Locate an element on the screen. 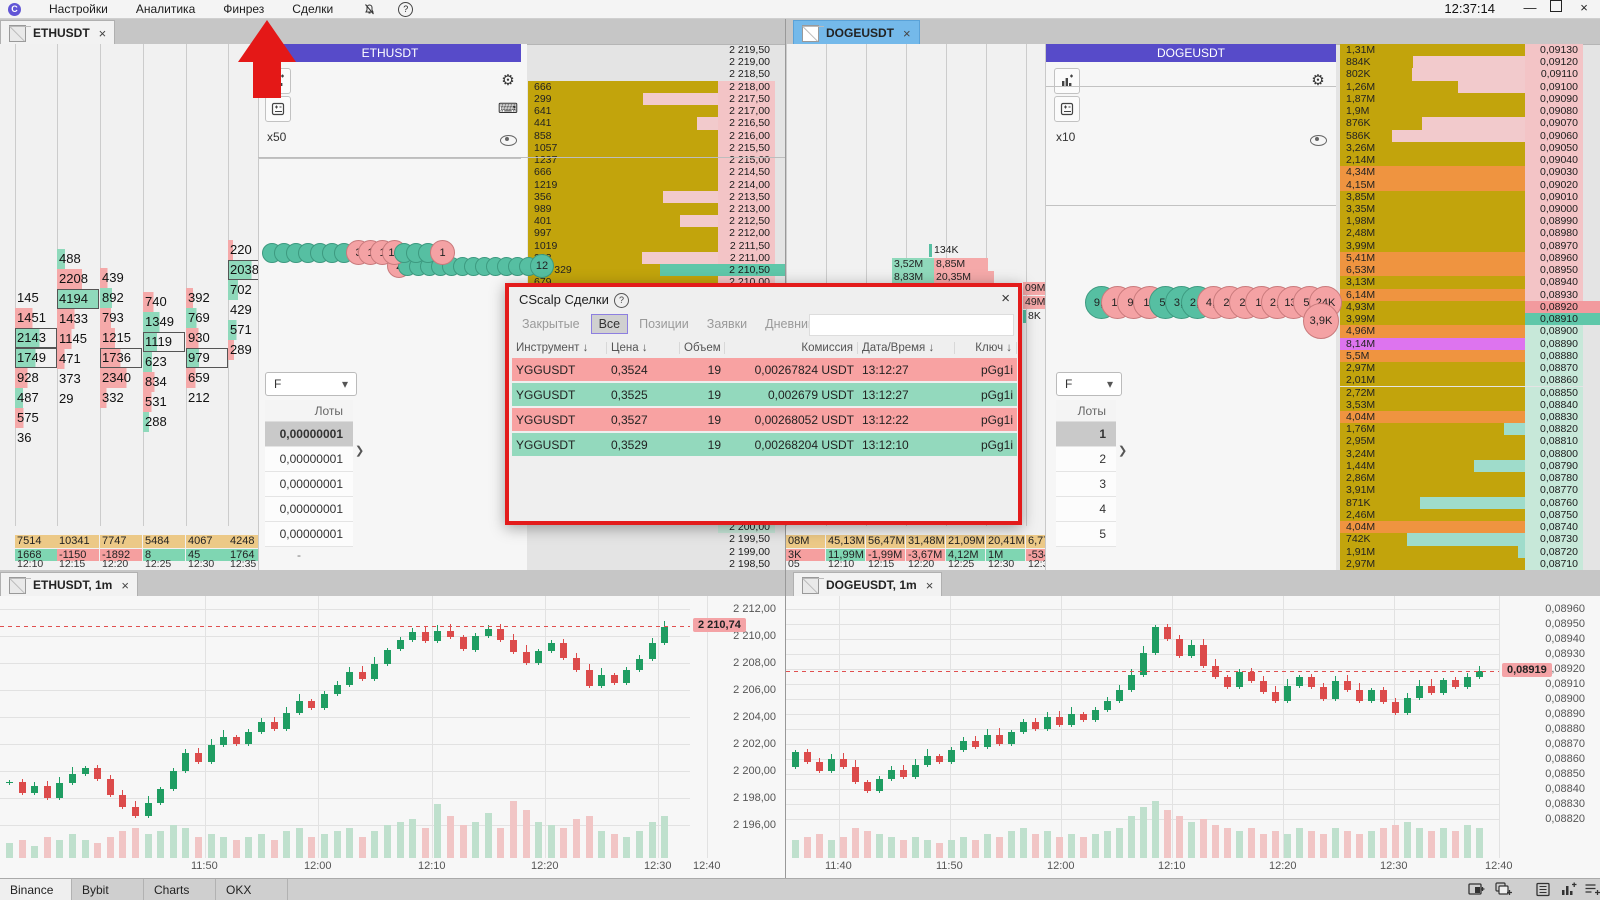  menu-finres: Финрез is located at coordinates (244, 9).